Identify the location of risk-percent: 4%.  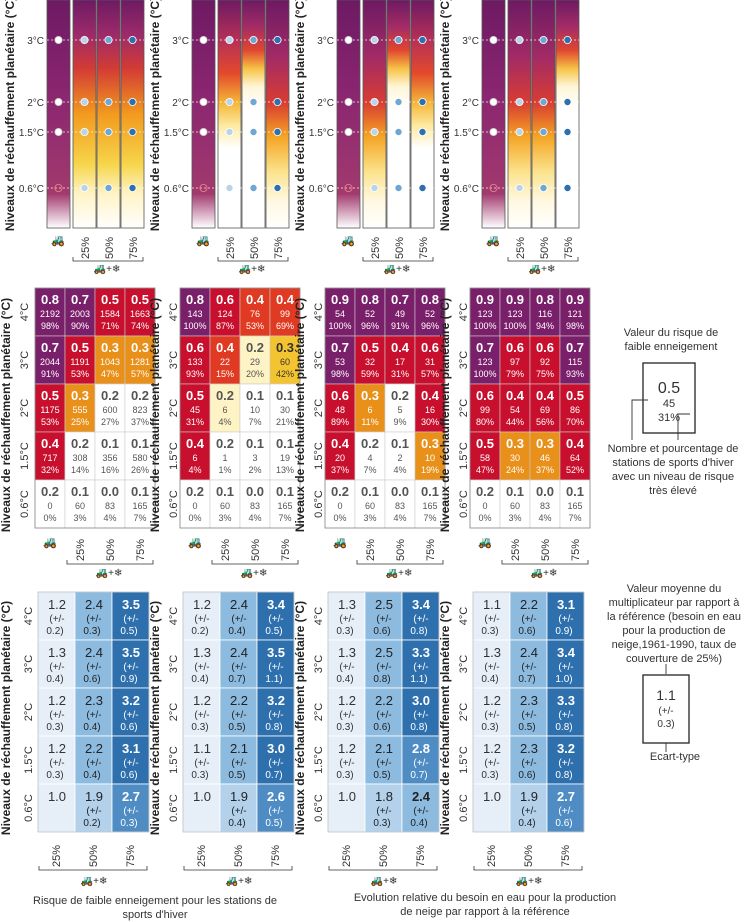
(399, 518).